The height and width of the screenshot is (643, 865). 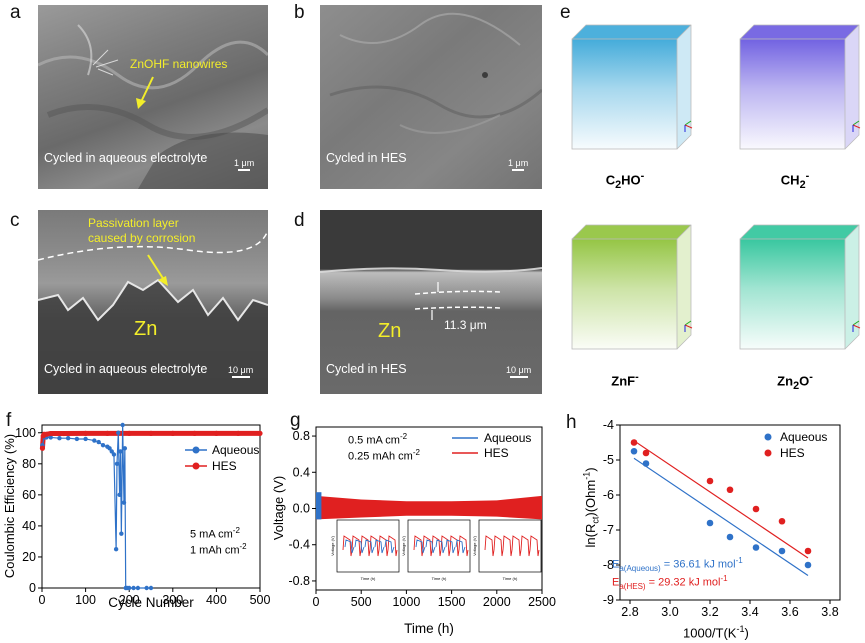 I want to click on chart-f-x-tick-label: 200, so click(x=129, y=600).